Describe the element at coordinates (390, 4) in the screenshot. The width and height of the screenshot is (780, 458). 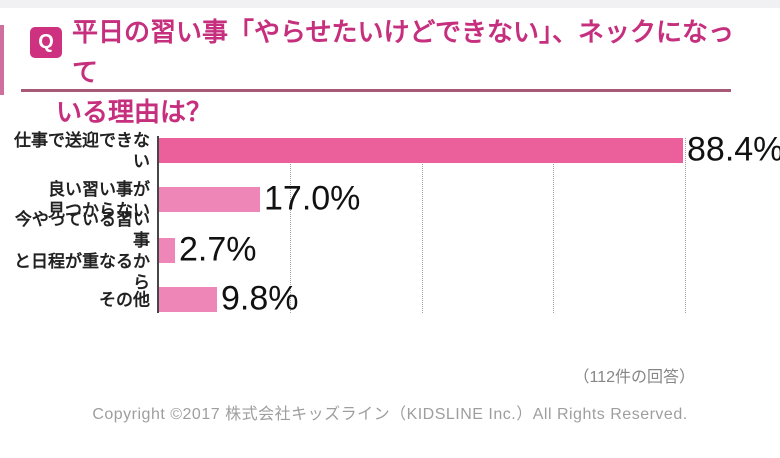
I see `top-edge-band` at that location.